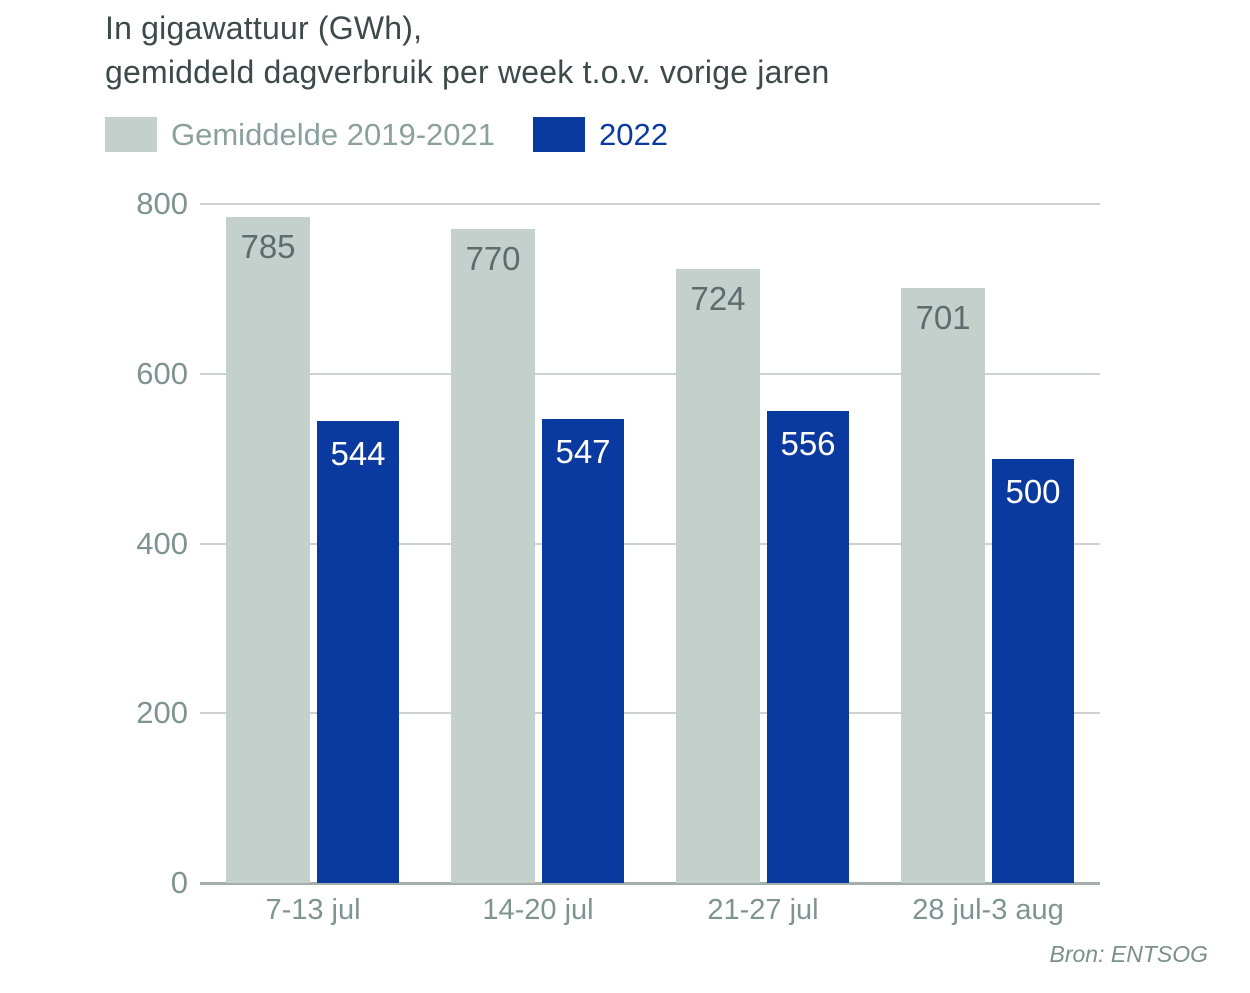 The height and width of the screenshot is (993, 1250). What do you see at coordinates (264, 28) in the screenshot?
I see `chart-title-line1: In gigawattuur (GWh),` at bounding box center [264, 28].